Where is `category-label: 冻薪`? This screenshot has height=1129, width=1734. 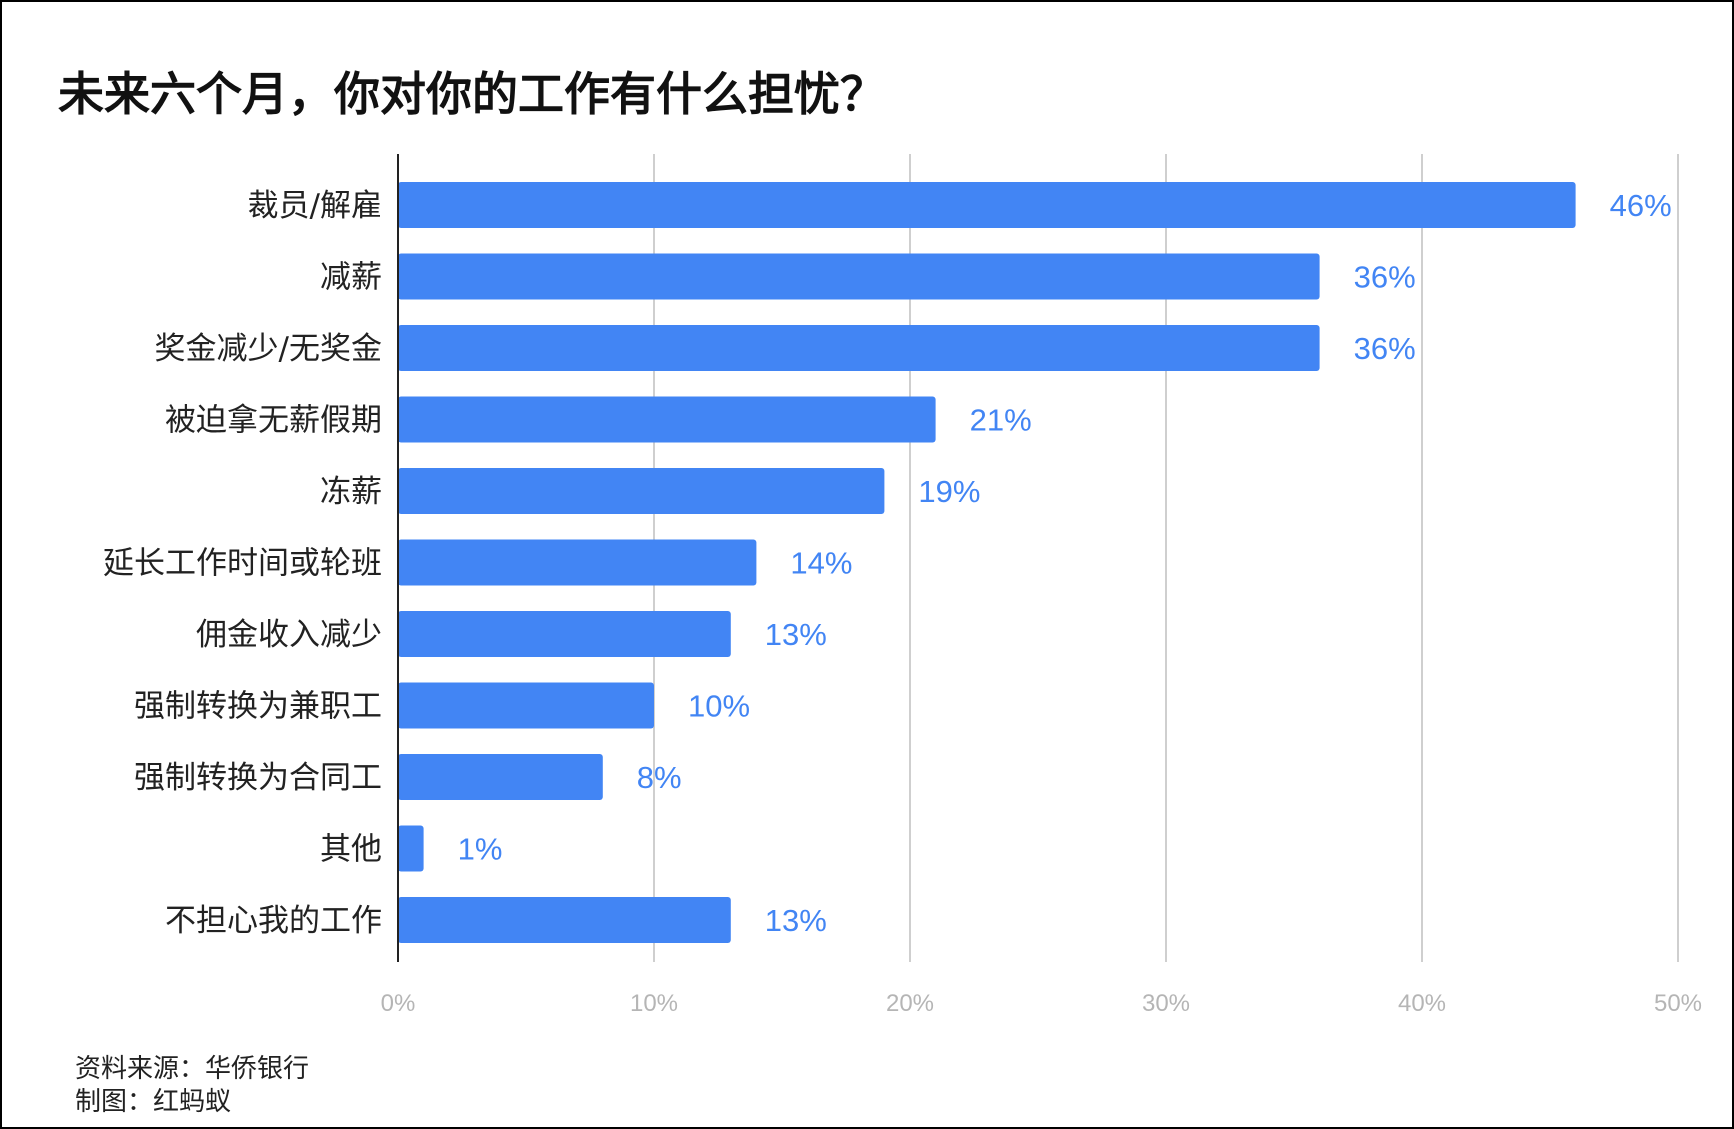
category-label: 冻薪 is located at coordinates (351, 492).